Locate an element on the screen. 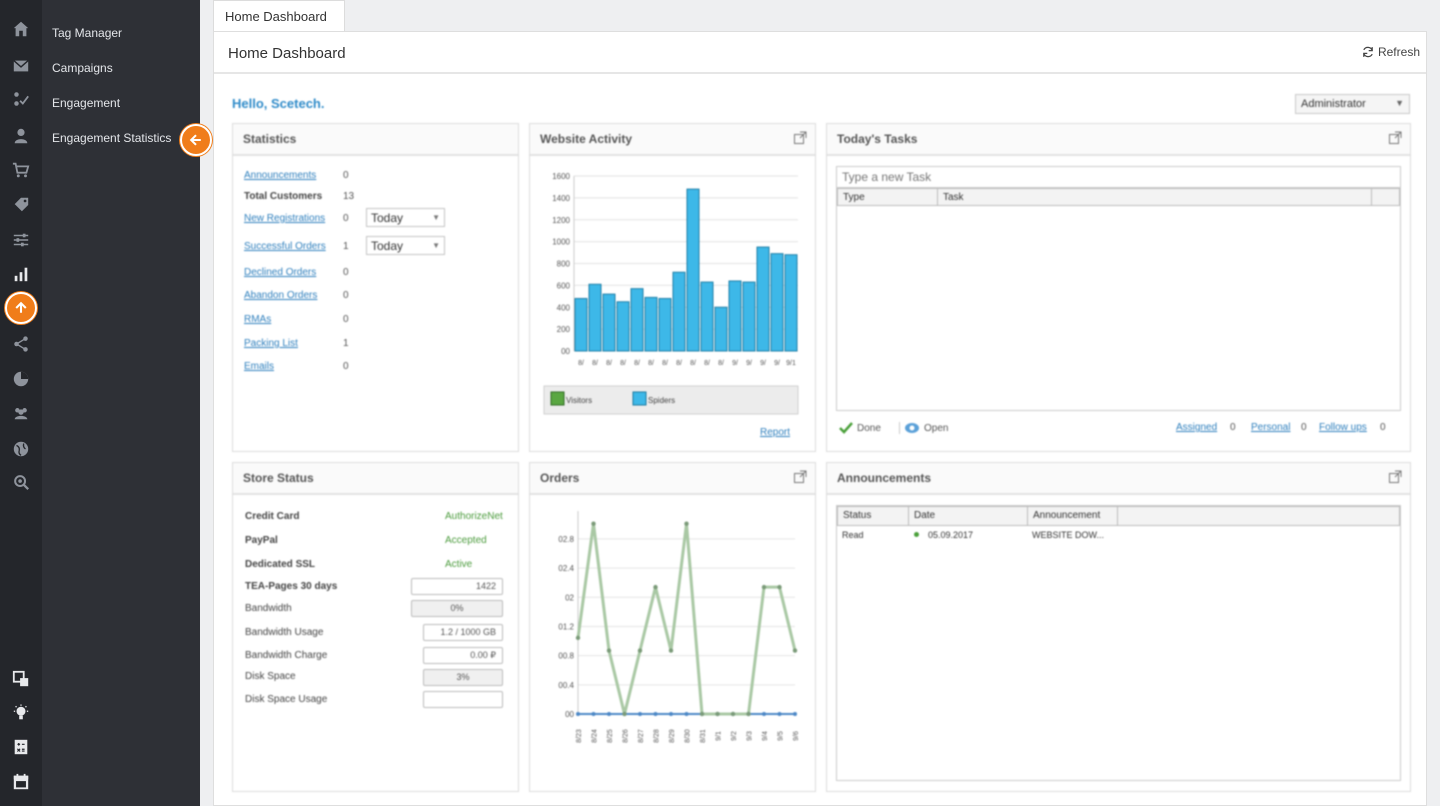  stat-declined-orders-link: Declined Orders is located at coordinates (280, 272).